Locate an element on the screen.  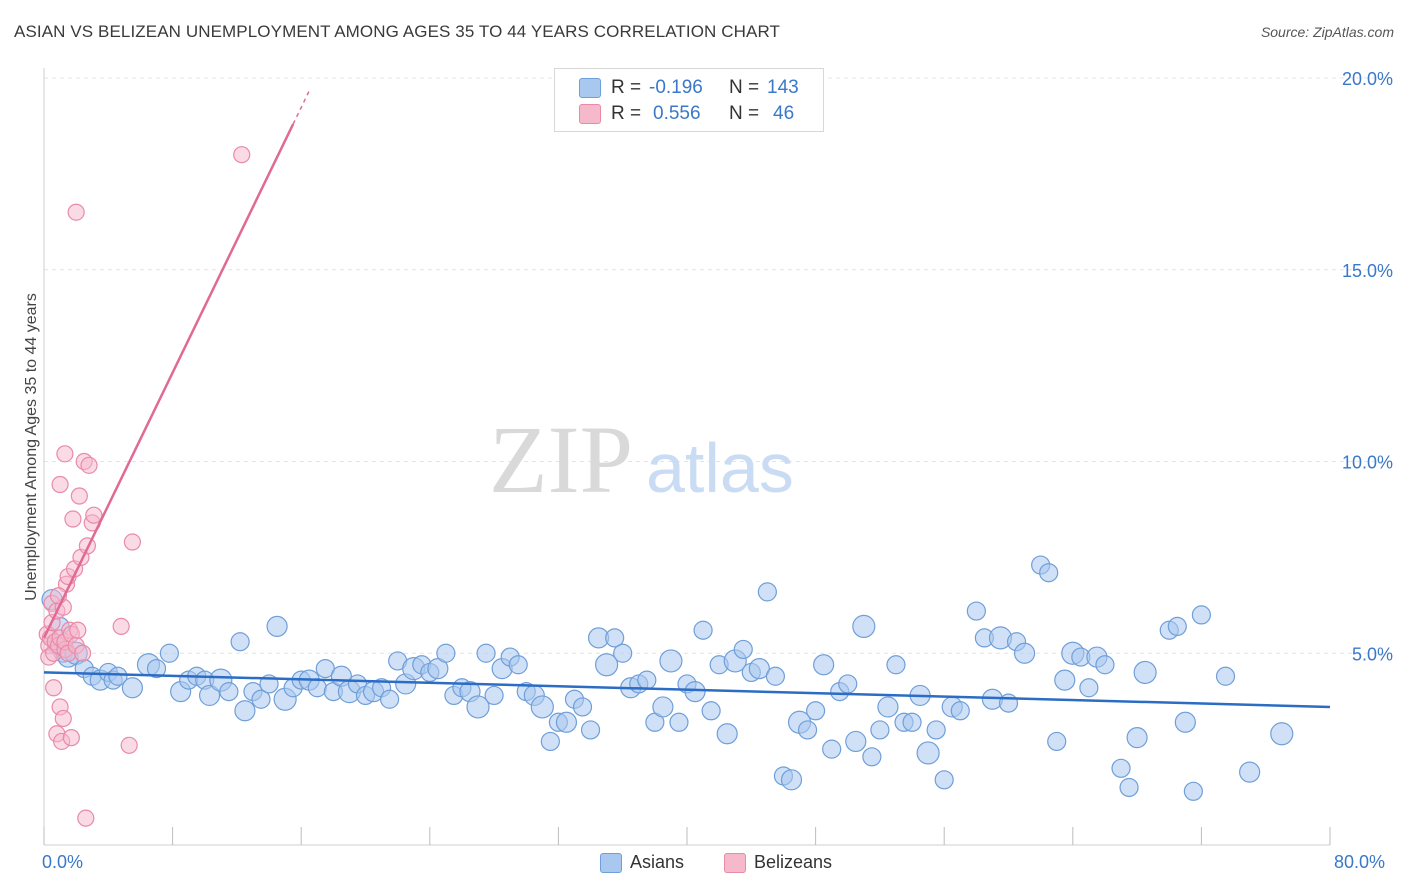
watermark-atlas: atlas is located at coordinates (720, 468).